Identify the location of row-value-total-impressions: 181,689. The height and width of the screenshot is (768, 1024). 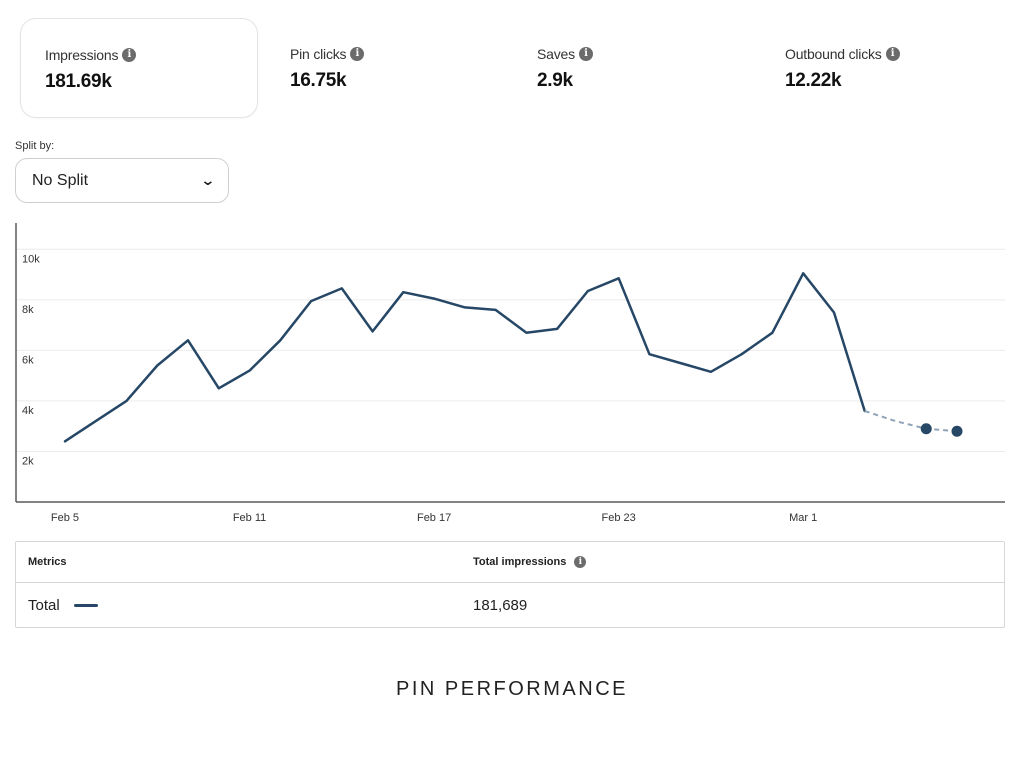
(500, 605).